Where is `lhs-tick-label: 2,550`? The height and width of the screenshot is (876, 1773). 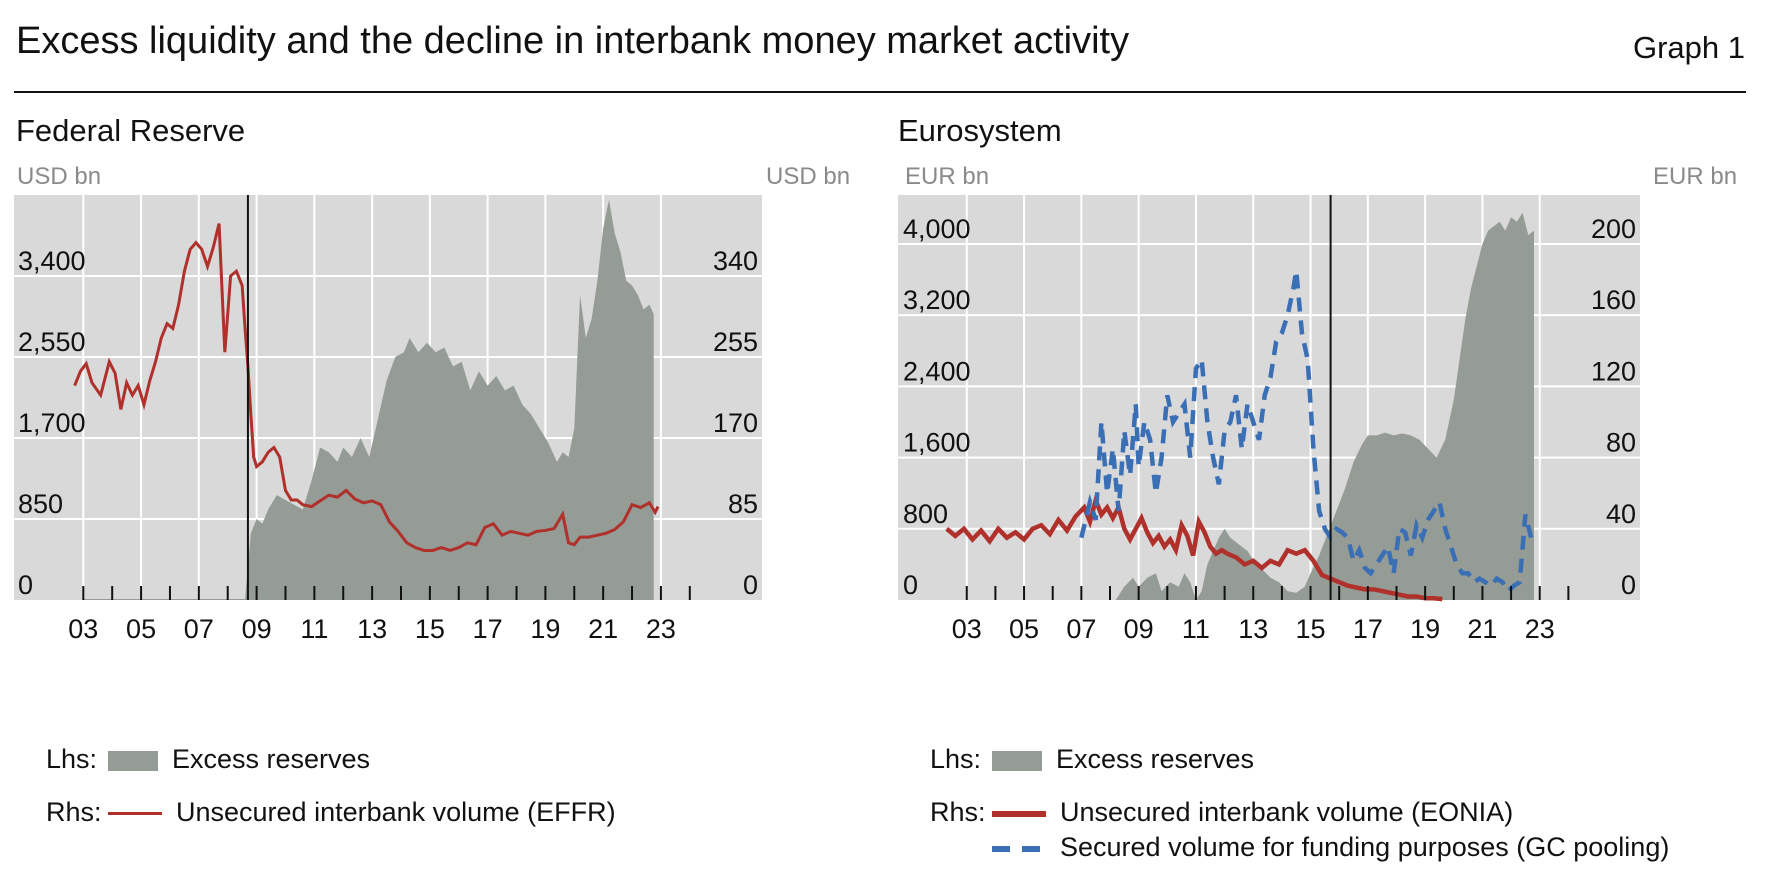
lhs-tick-label: 2,550 is located at coordinates (52, 342).